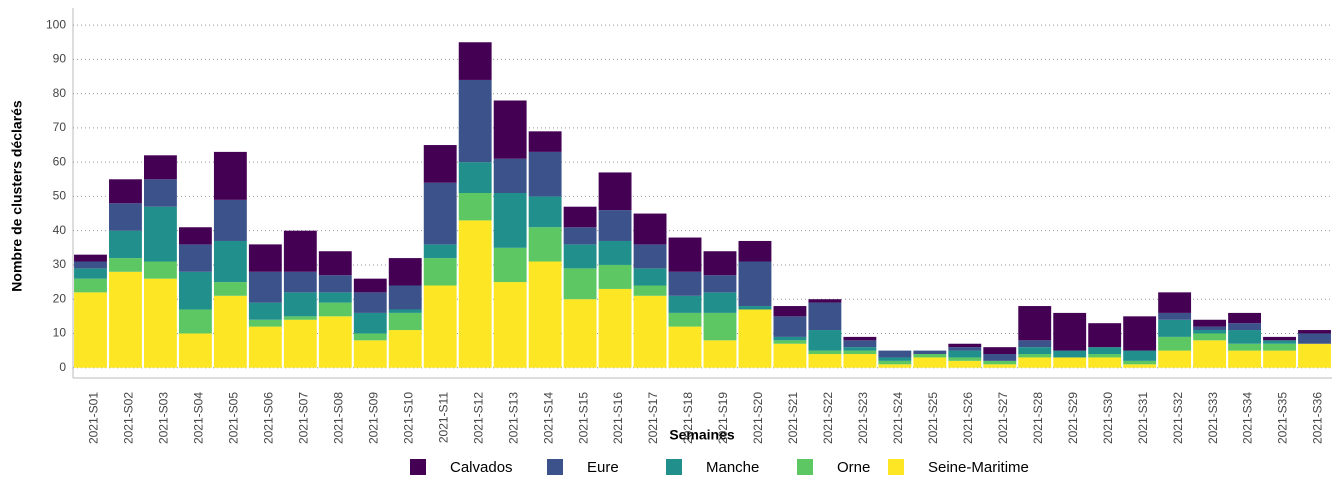  I want to click on x-axis-title: Semaines, so click(702, 435).